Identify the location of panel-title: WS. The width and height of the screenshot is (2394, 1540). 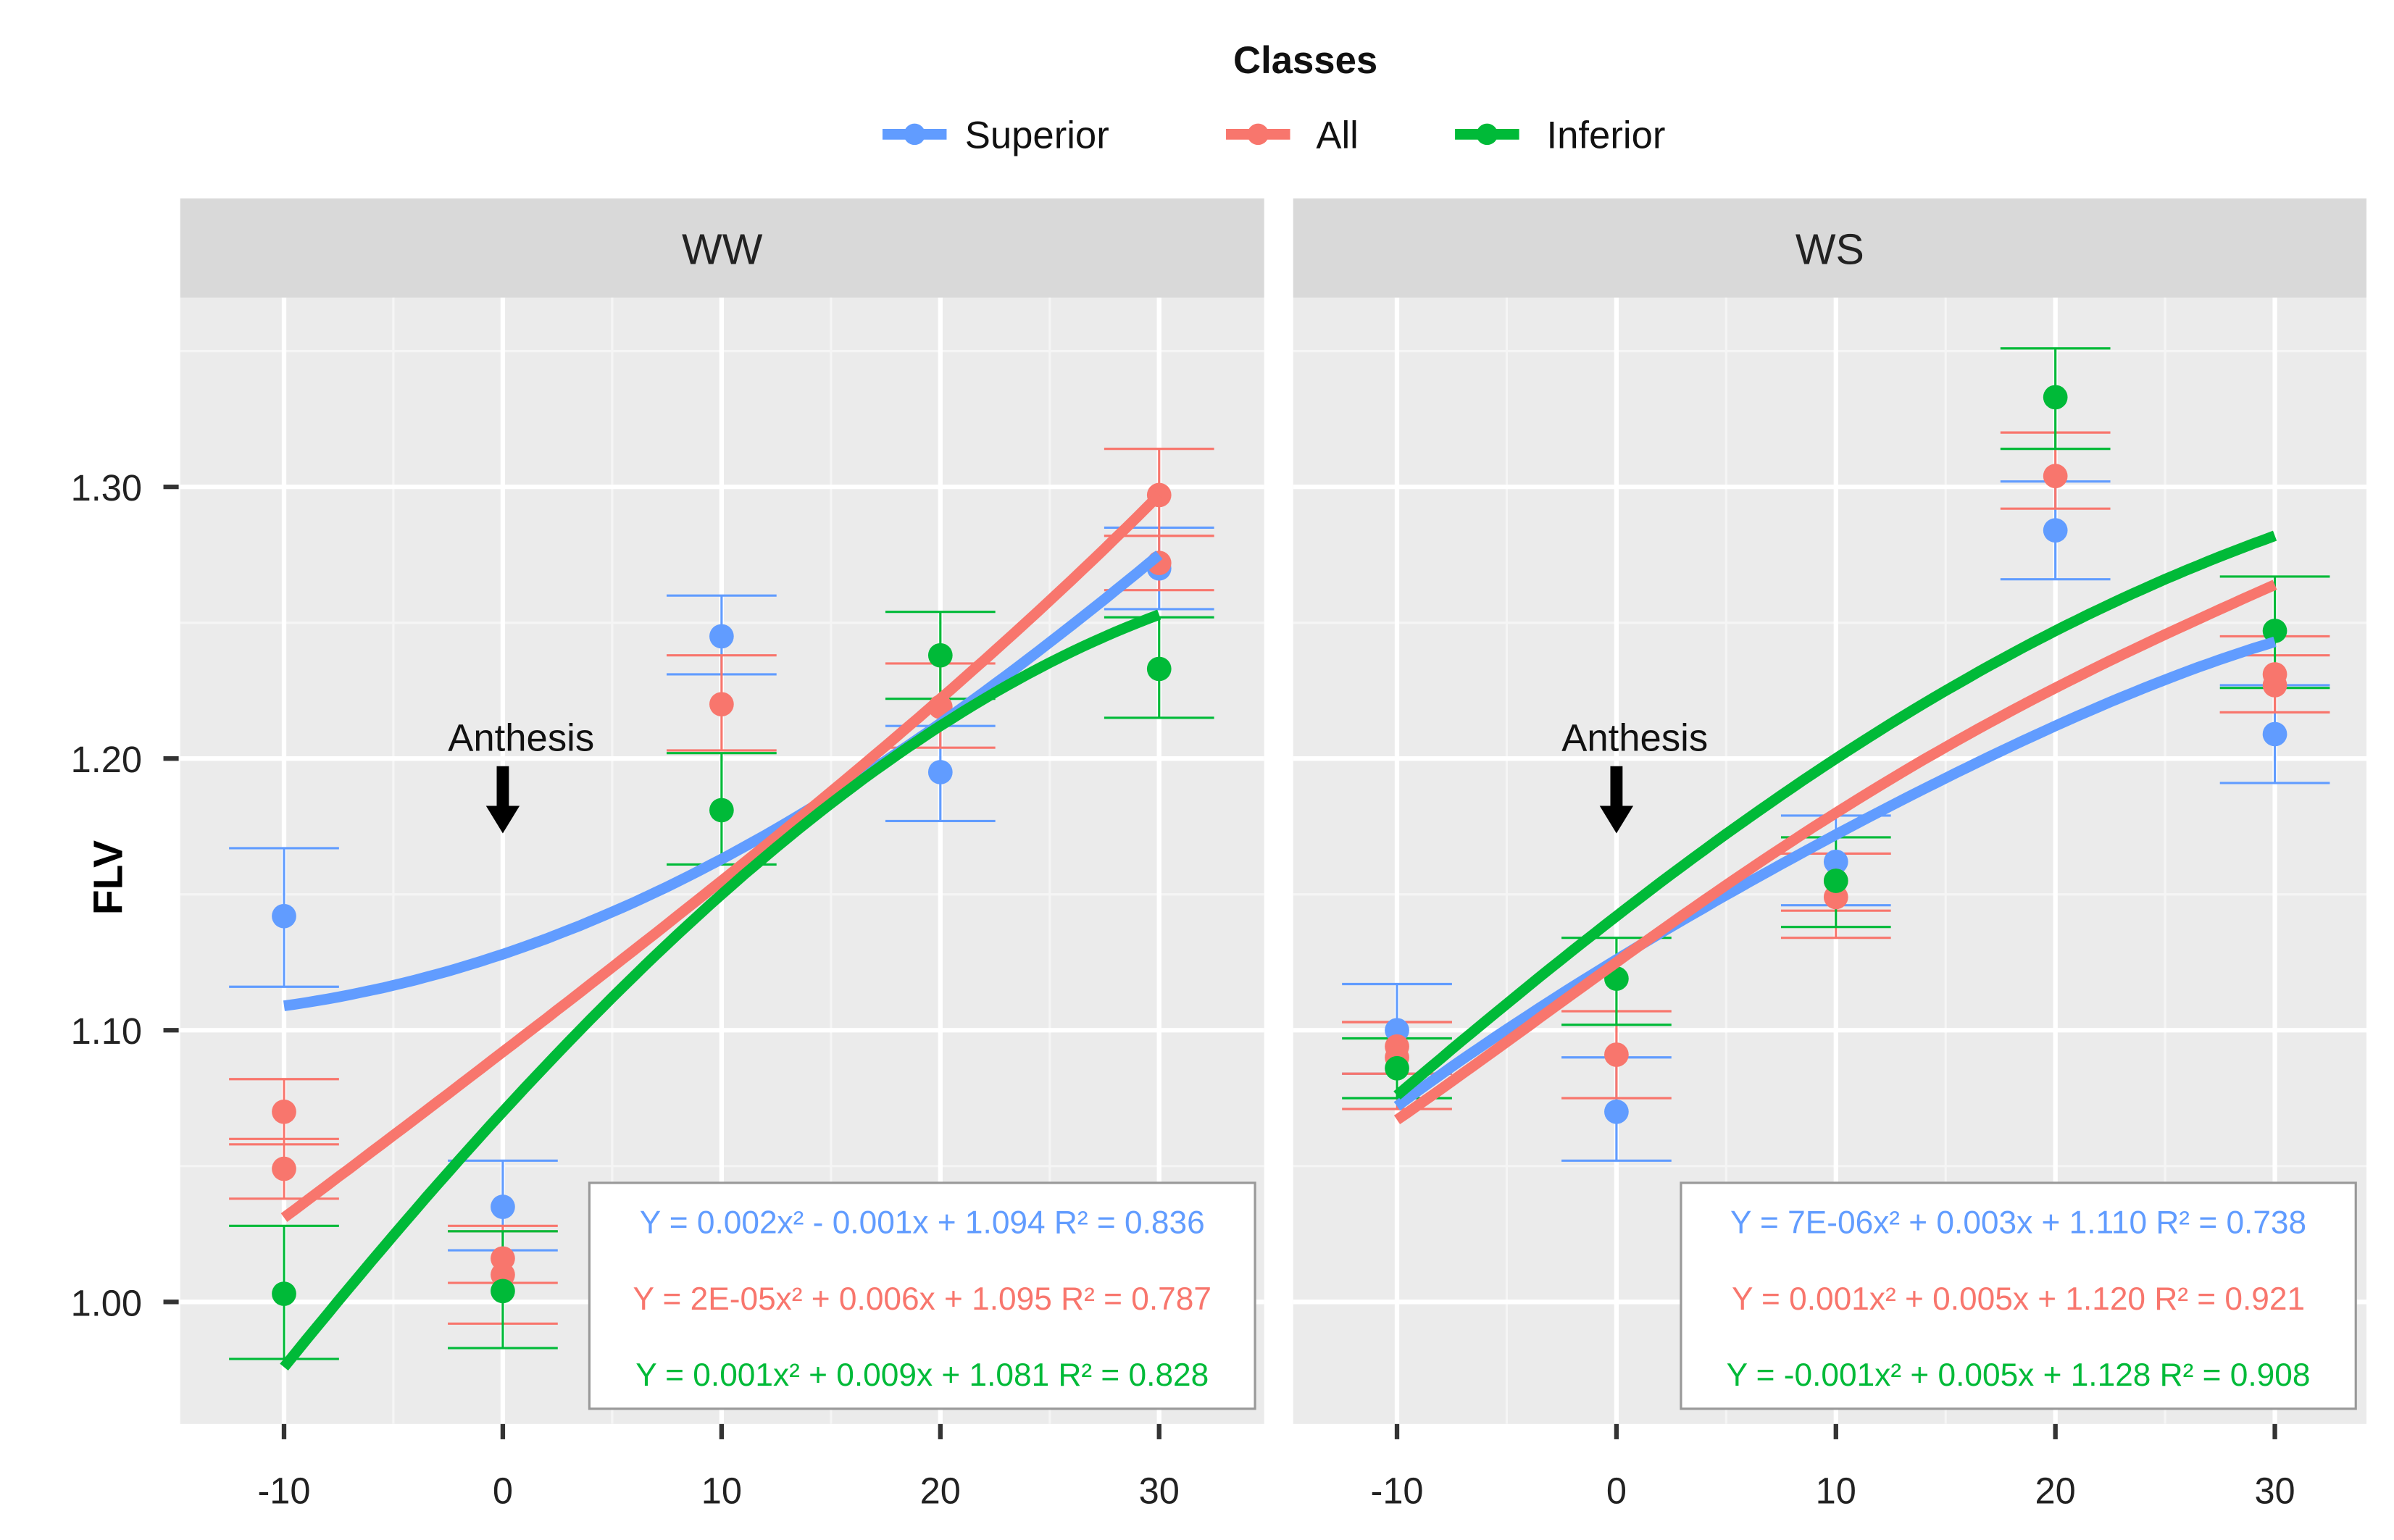
(1830, 250).